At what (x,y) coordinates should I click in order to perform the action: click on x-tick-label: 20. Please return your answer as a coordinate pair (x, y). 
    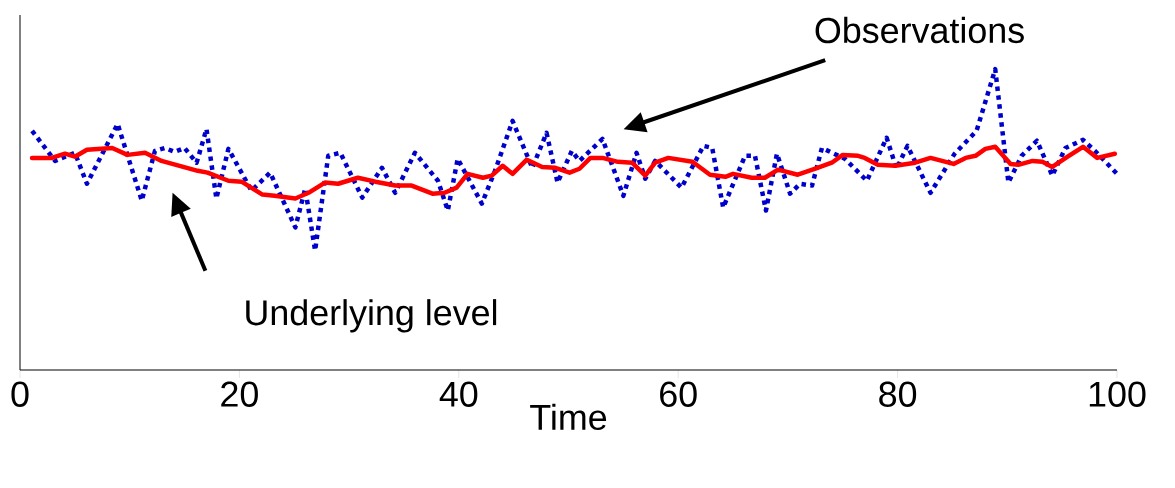
    Looking at the image, I should click on (239, 394).